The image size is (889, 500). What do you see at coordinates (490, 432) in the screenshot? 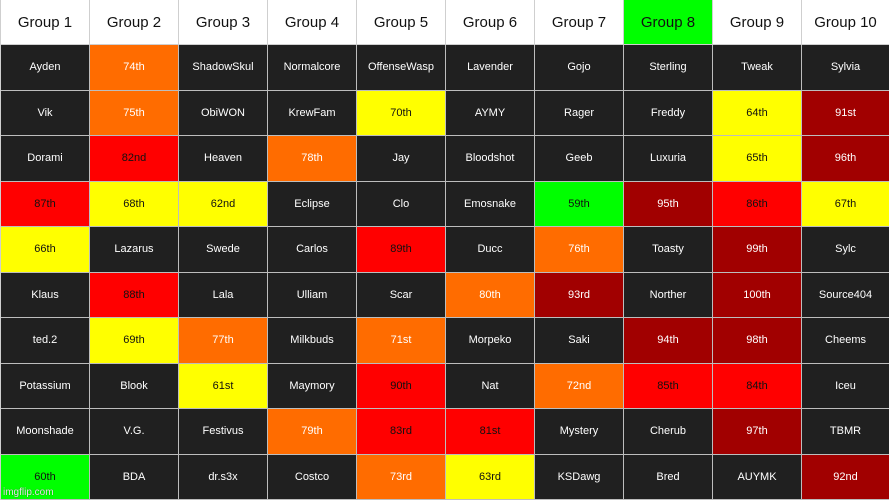
I see `table-cell: 81st` at bounding box center [490, 432].